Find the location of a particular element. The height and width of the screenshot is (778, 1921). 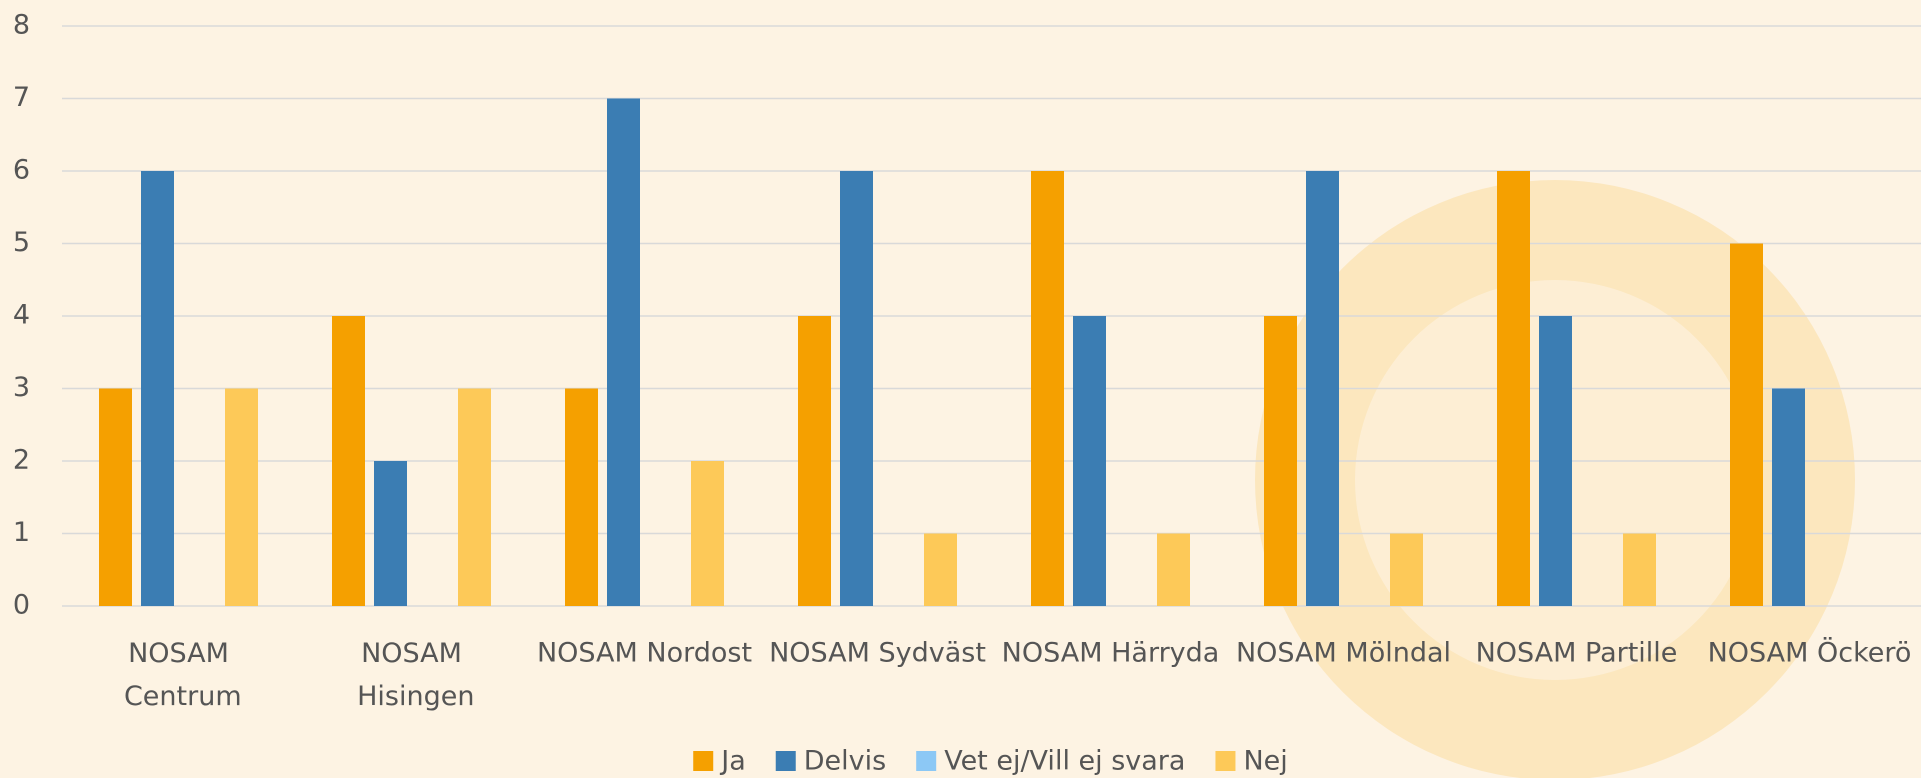

x-tick-label: NOSAM Öckerö is located at coordinates (1810, 653).